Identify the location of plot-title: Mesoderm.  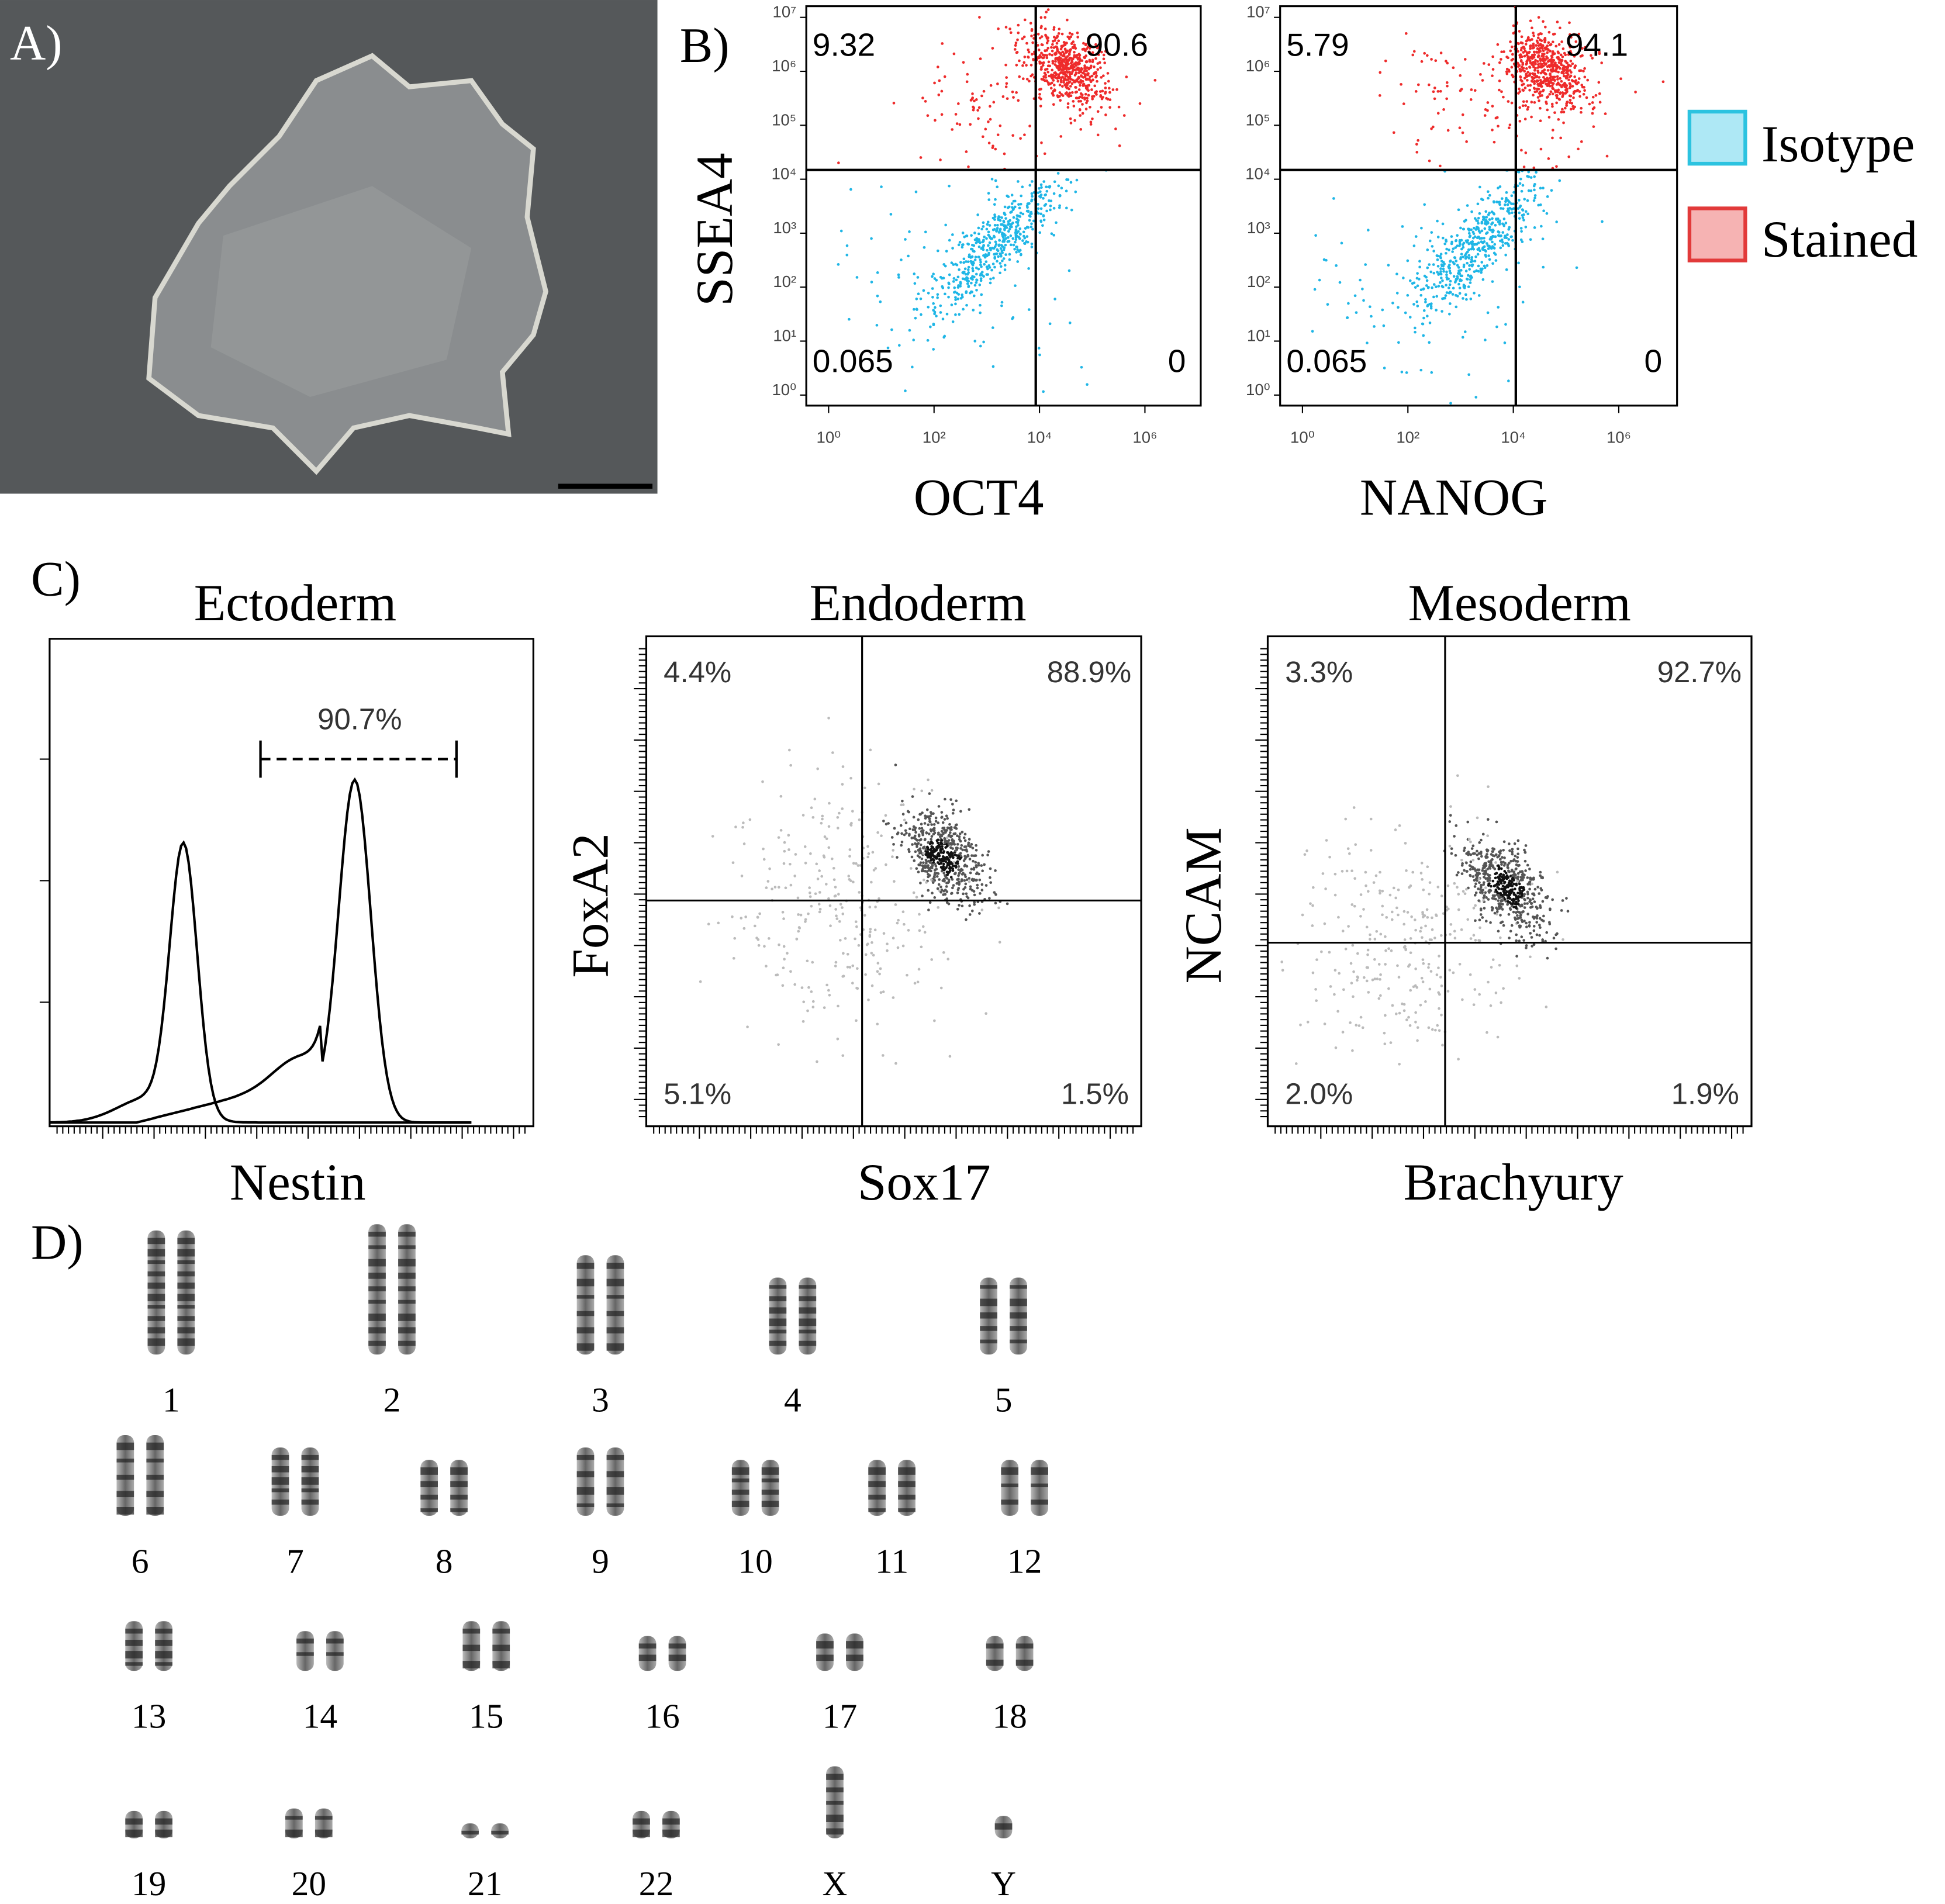
(1519, 603).